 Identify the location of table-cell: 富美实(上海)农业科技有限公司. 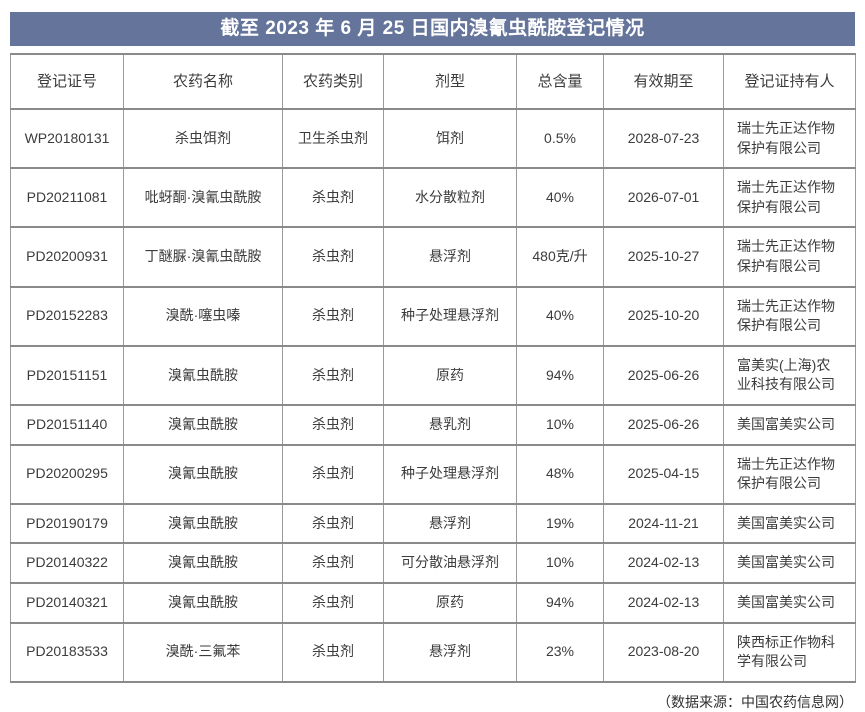
(789, 375).